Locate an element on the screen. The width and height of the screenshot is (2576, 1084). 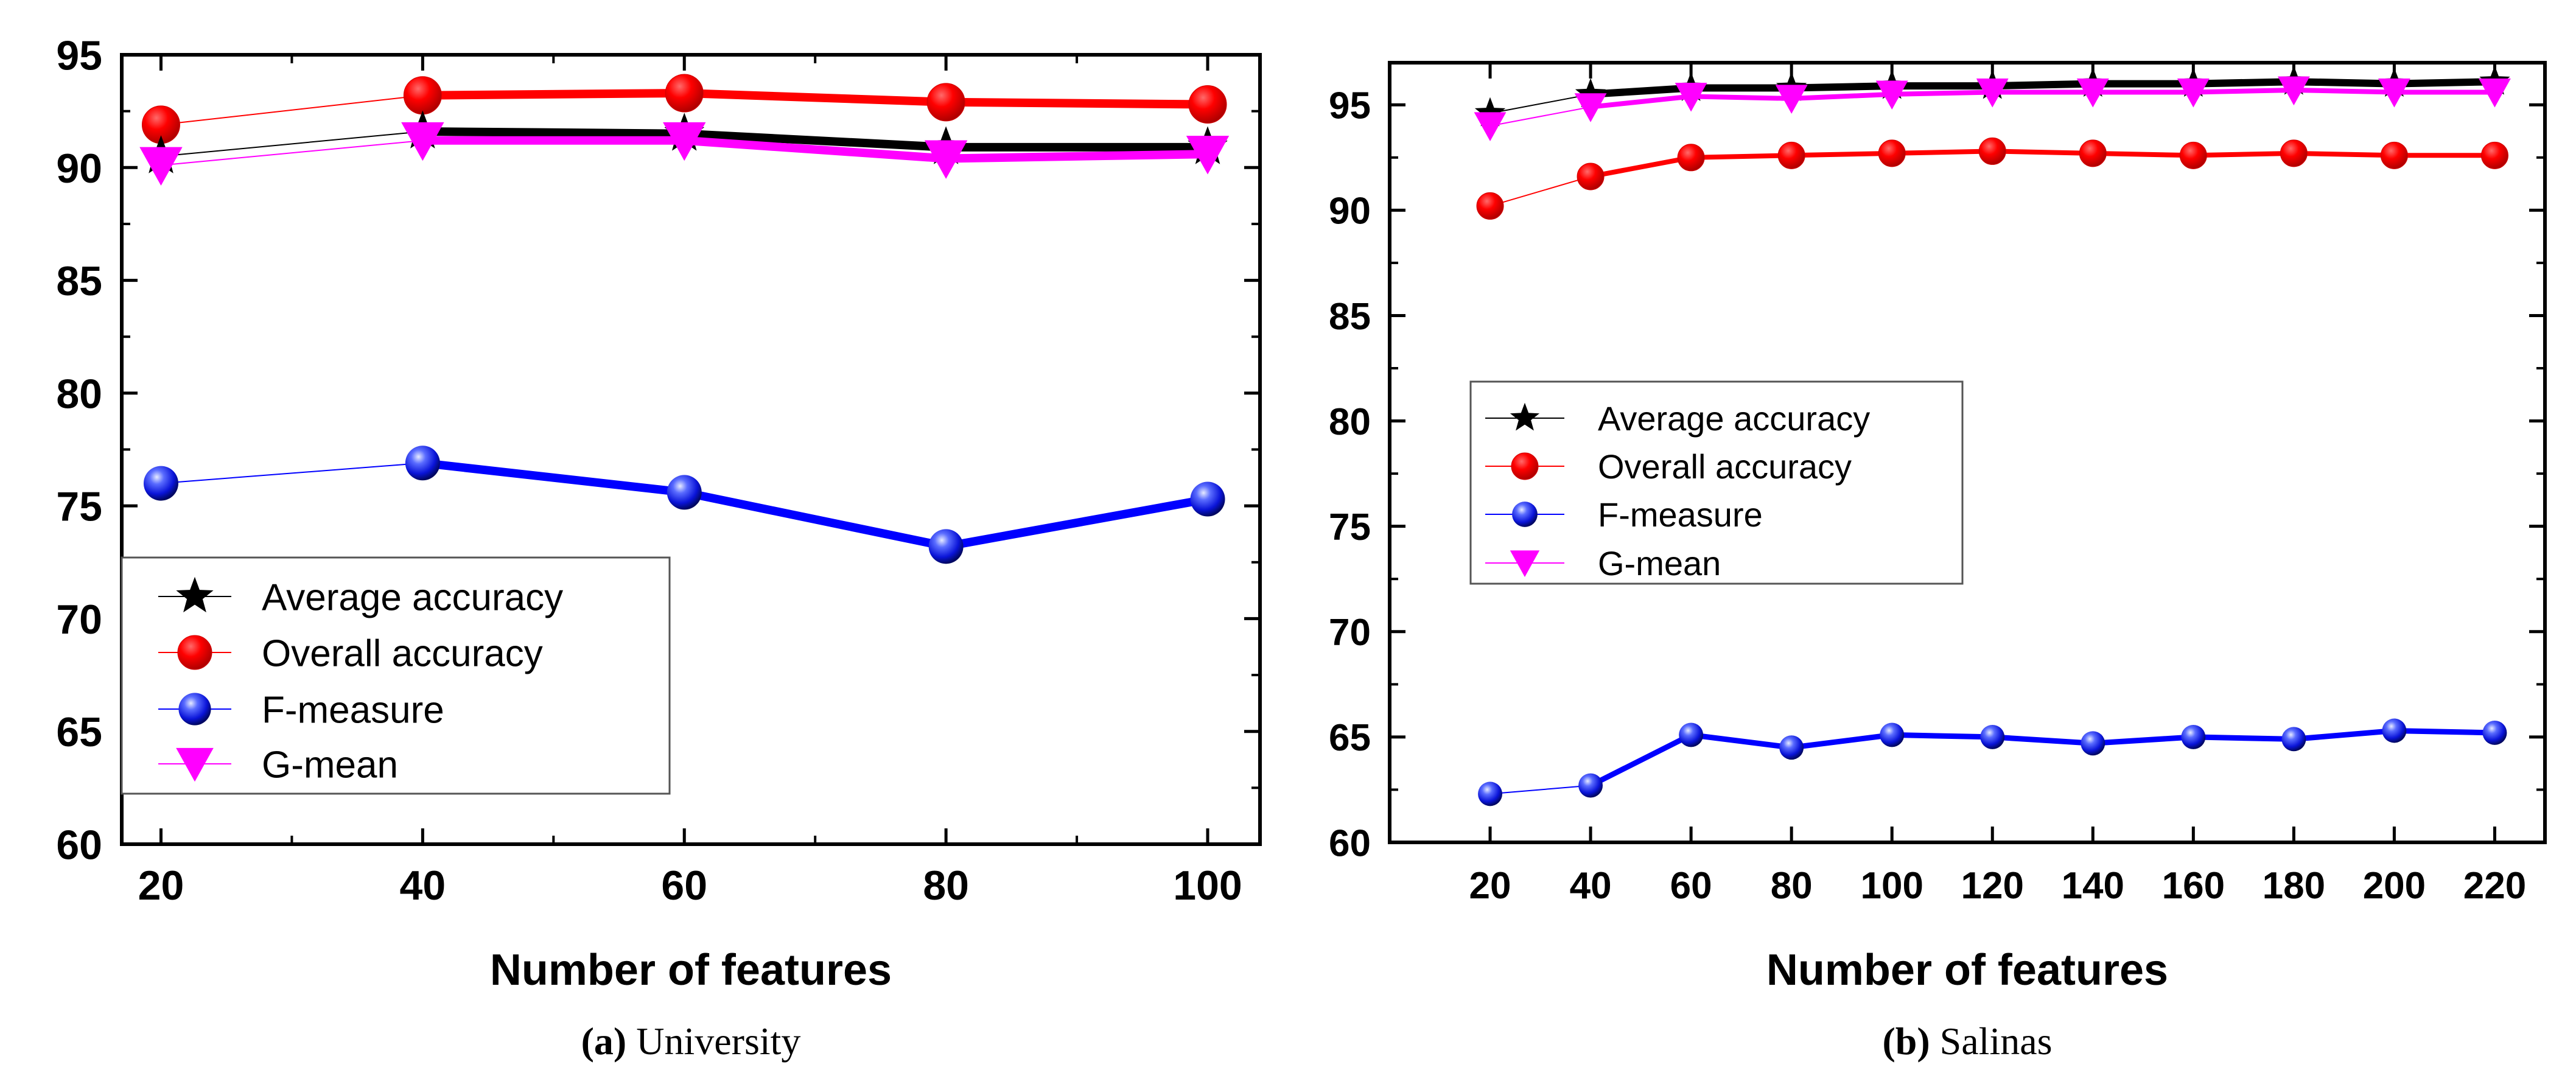
caption-a: (a) University is located at coordinates (691, 1041).